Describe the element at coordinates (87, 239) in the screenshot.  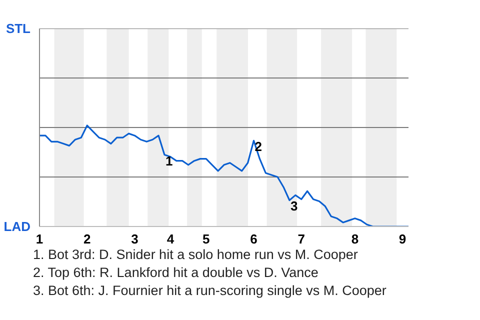
I see `x-tick-label: 2` at that location.